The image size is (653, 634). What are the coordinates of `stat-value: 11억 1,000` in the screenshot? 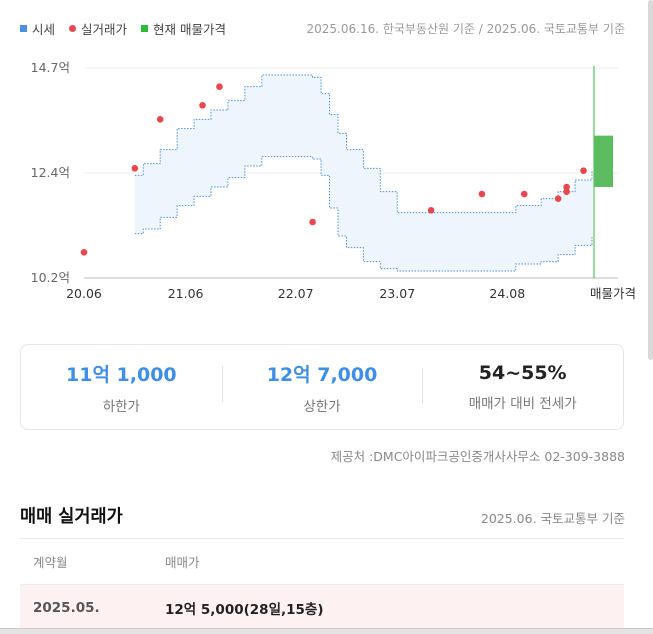 It's located at (121, 374).